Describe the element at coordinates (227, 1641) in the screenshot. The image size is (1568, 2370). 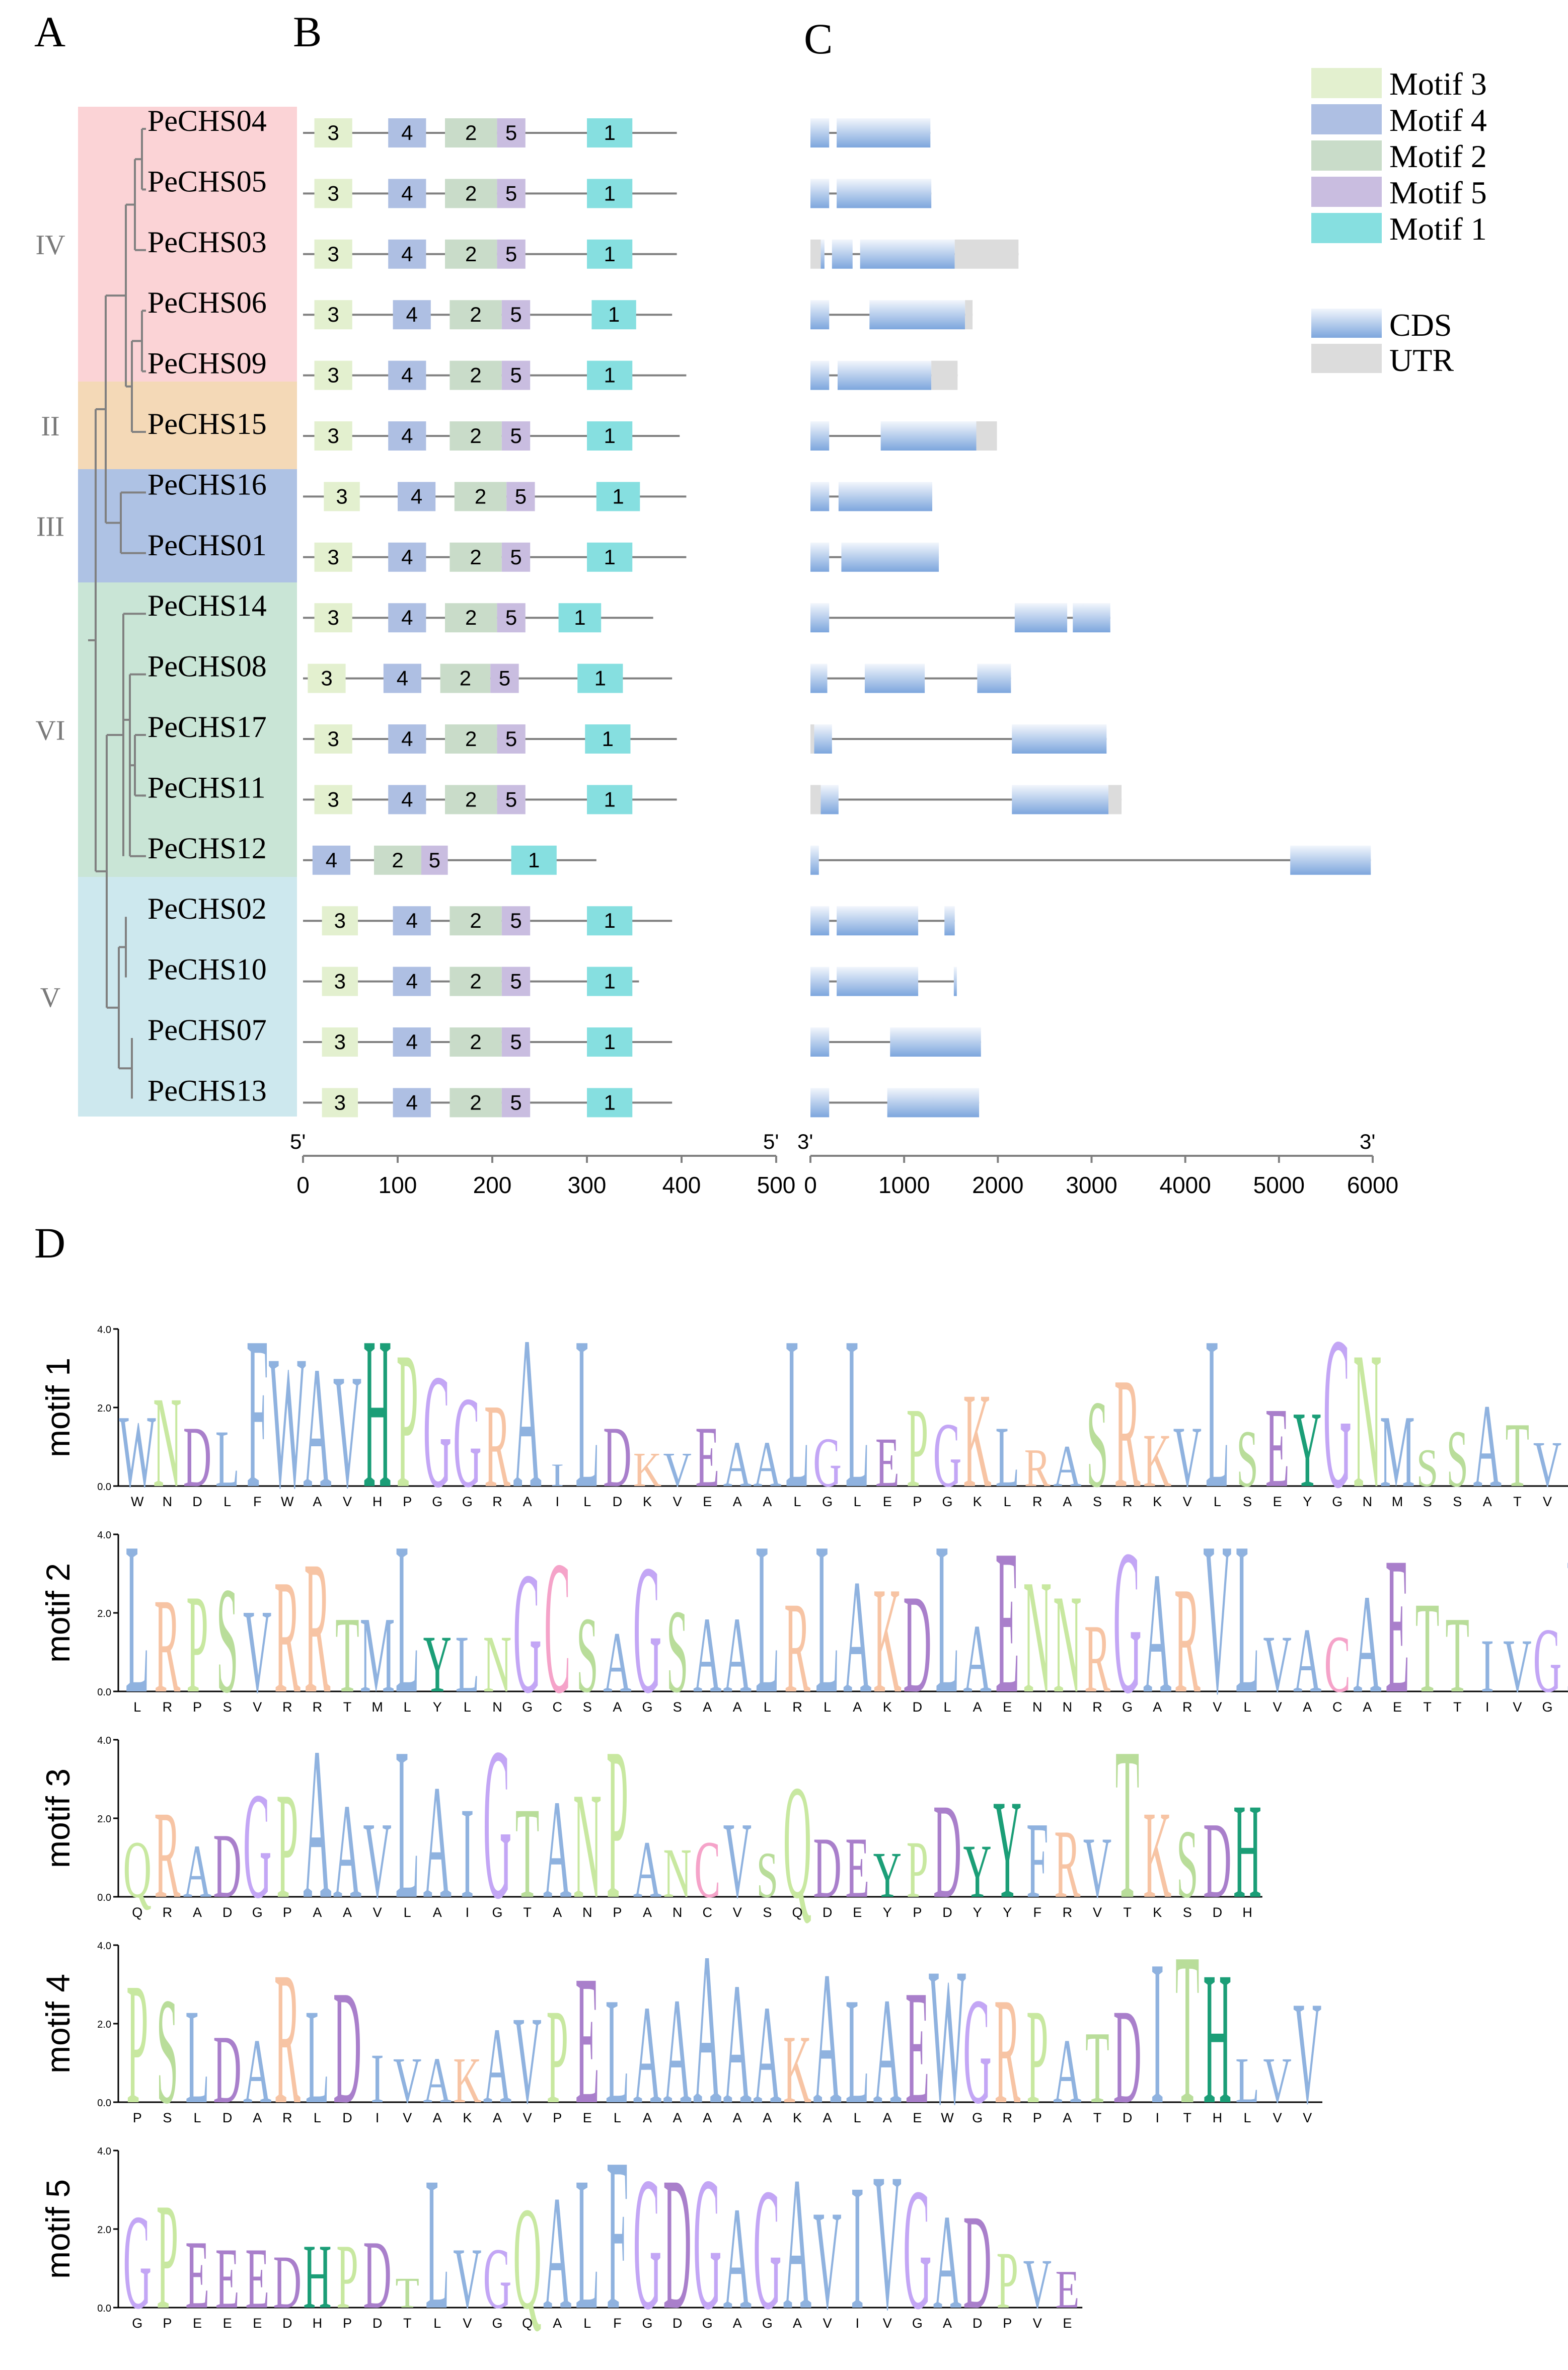
I see `logo-letter: S` at that location.